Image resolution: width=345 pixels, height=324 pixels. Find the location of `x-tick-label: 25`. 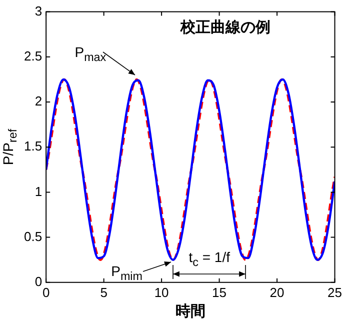

x-tick-label: 25 is located at coordinates (335, 292).